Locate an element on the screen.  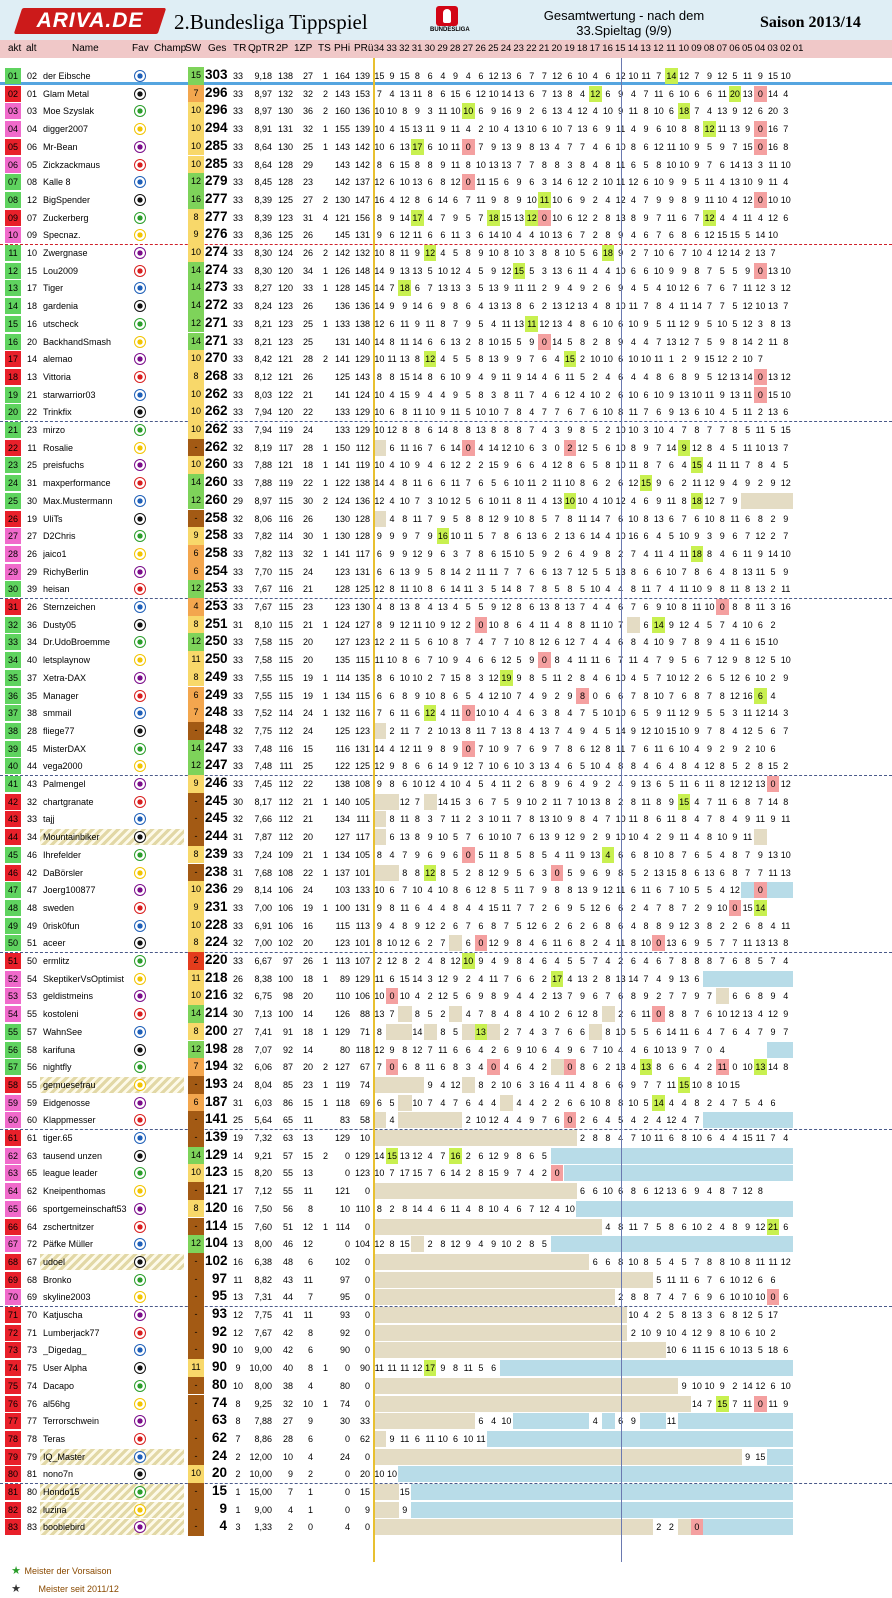
player-name: Zuckerberg is located at coordinates (66, 217).